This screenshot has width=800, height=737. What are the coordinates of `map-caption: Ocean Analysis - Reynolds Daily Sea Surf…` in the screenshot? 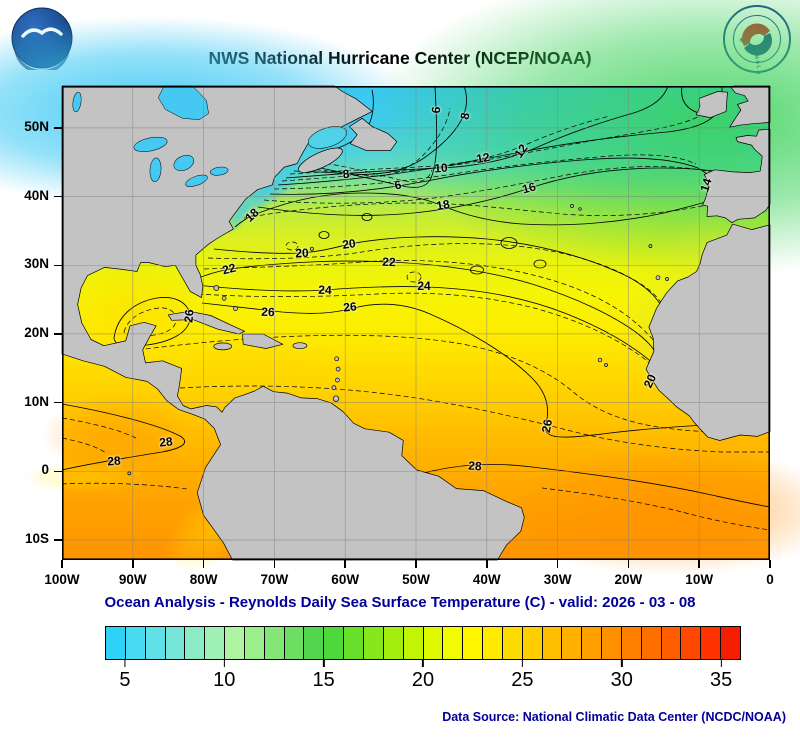 It's located at (400, 602).